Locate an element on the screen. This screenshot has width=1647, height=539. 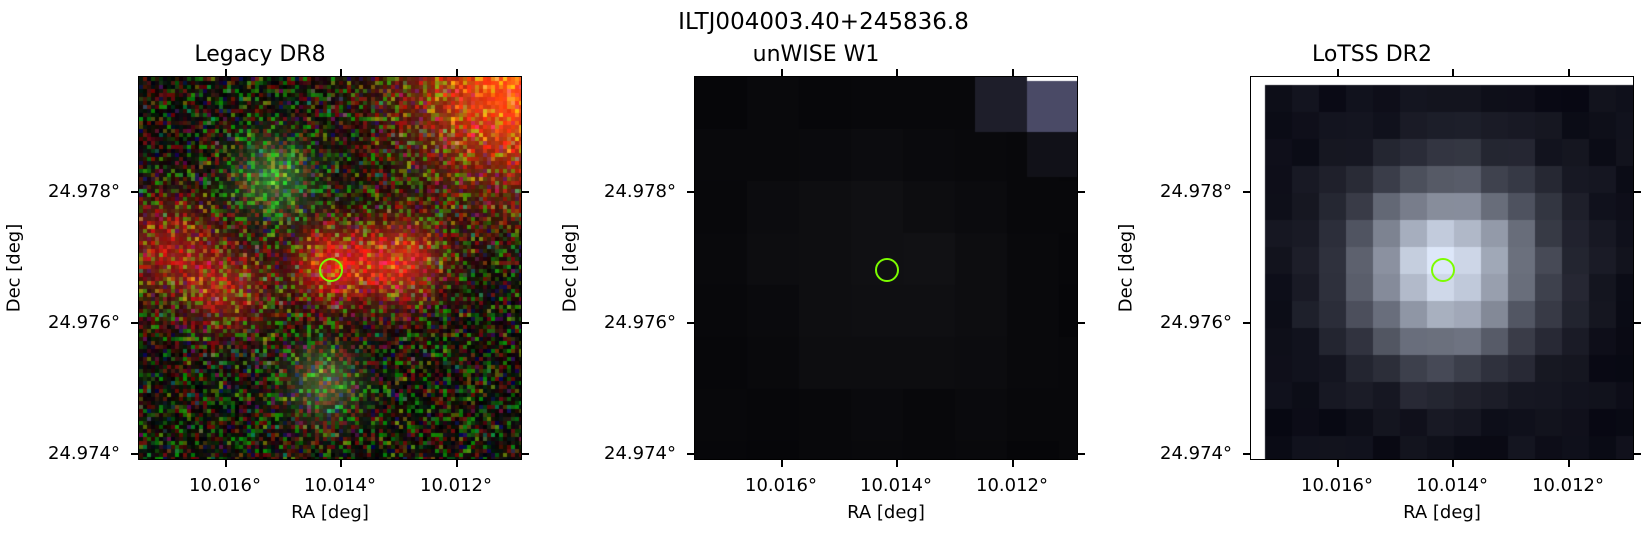
panel-title: unWISE W1 is located at coordinates (816, 54).